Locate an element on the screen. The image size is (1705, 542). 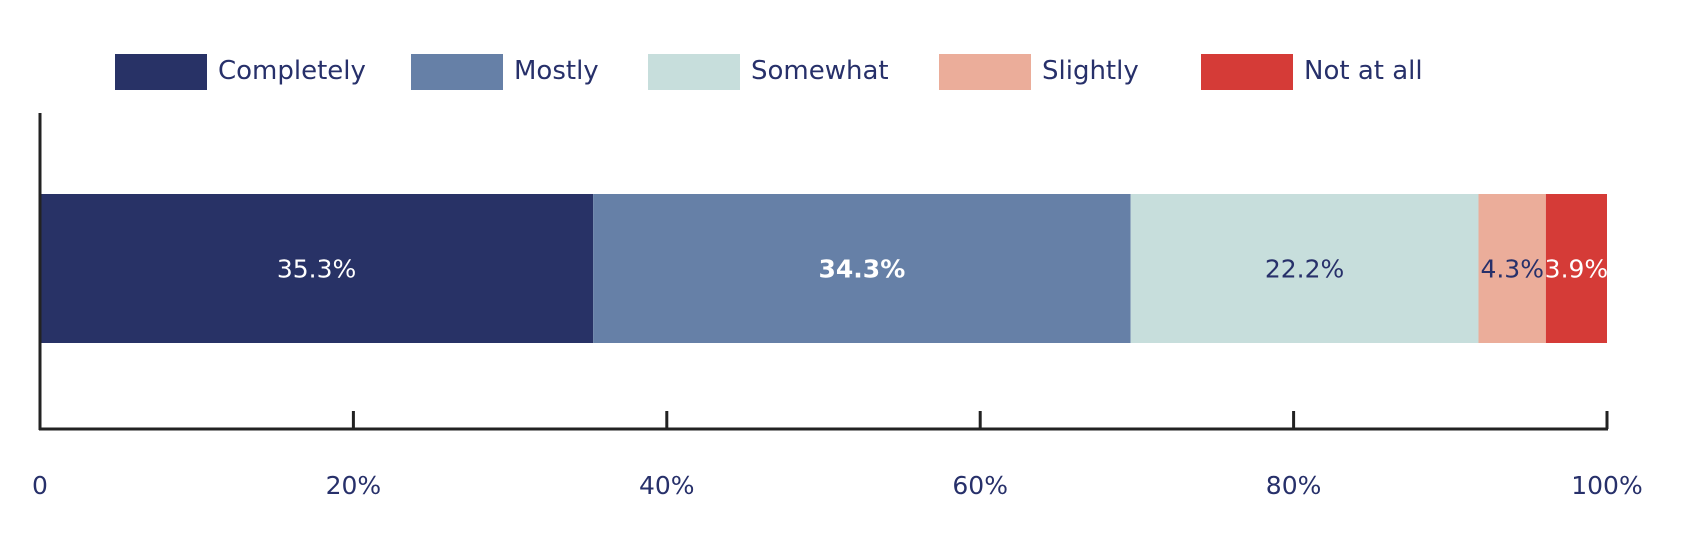
x-tick-label: 60% is located at coordinates (980, 485).